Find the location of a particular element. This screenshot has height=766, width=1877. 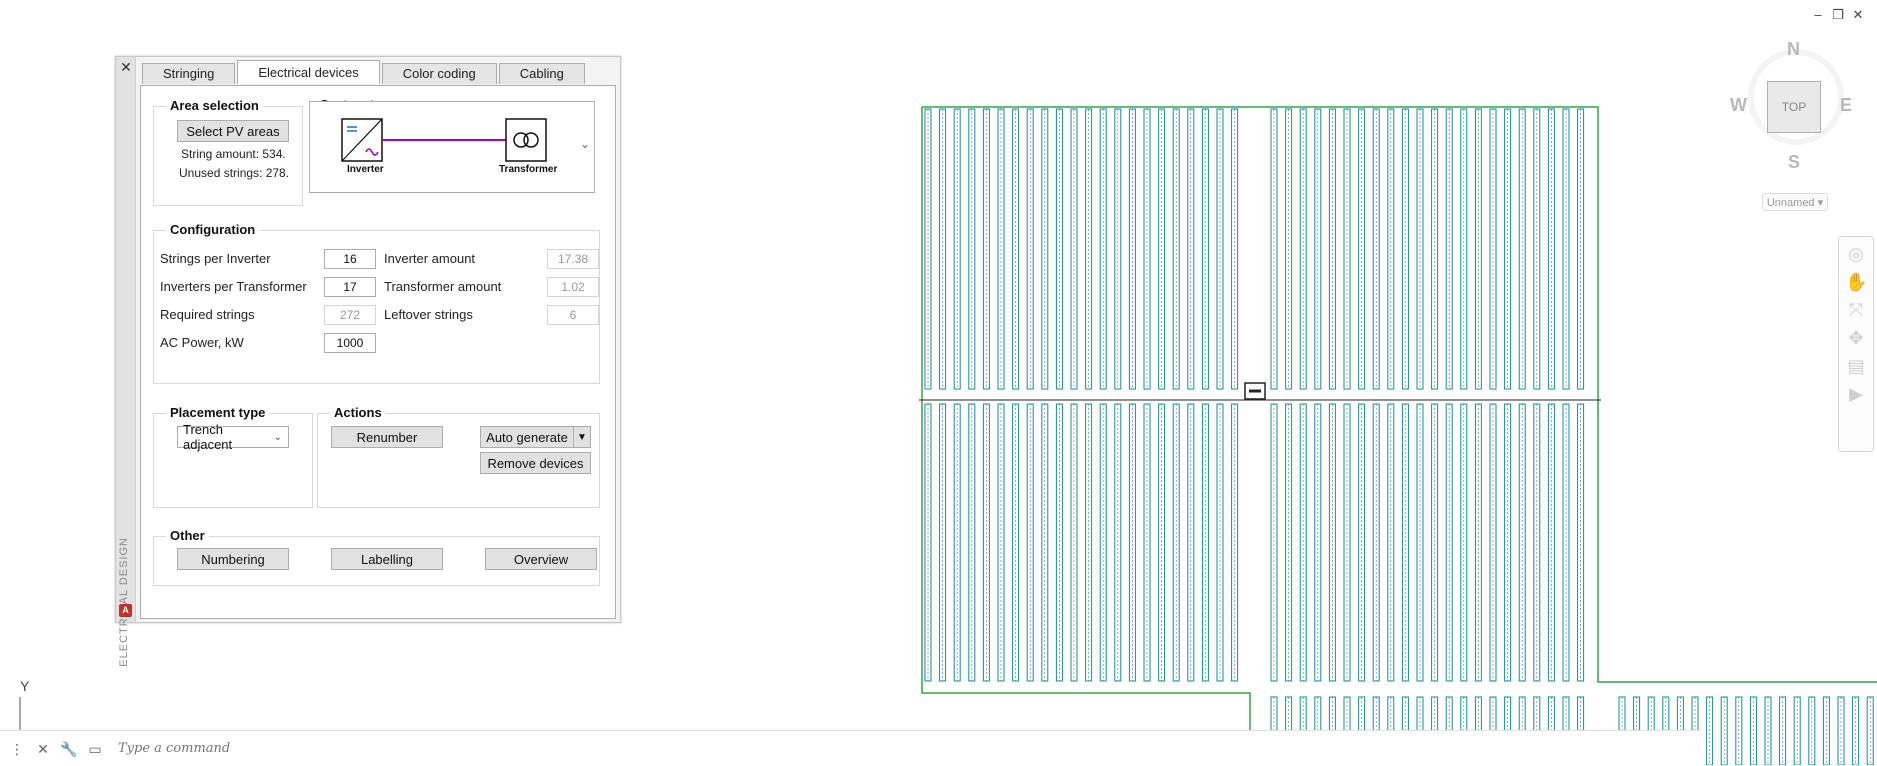

unused-strings-text: Unused strings: 278. is located at coordinates (234, 173).